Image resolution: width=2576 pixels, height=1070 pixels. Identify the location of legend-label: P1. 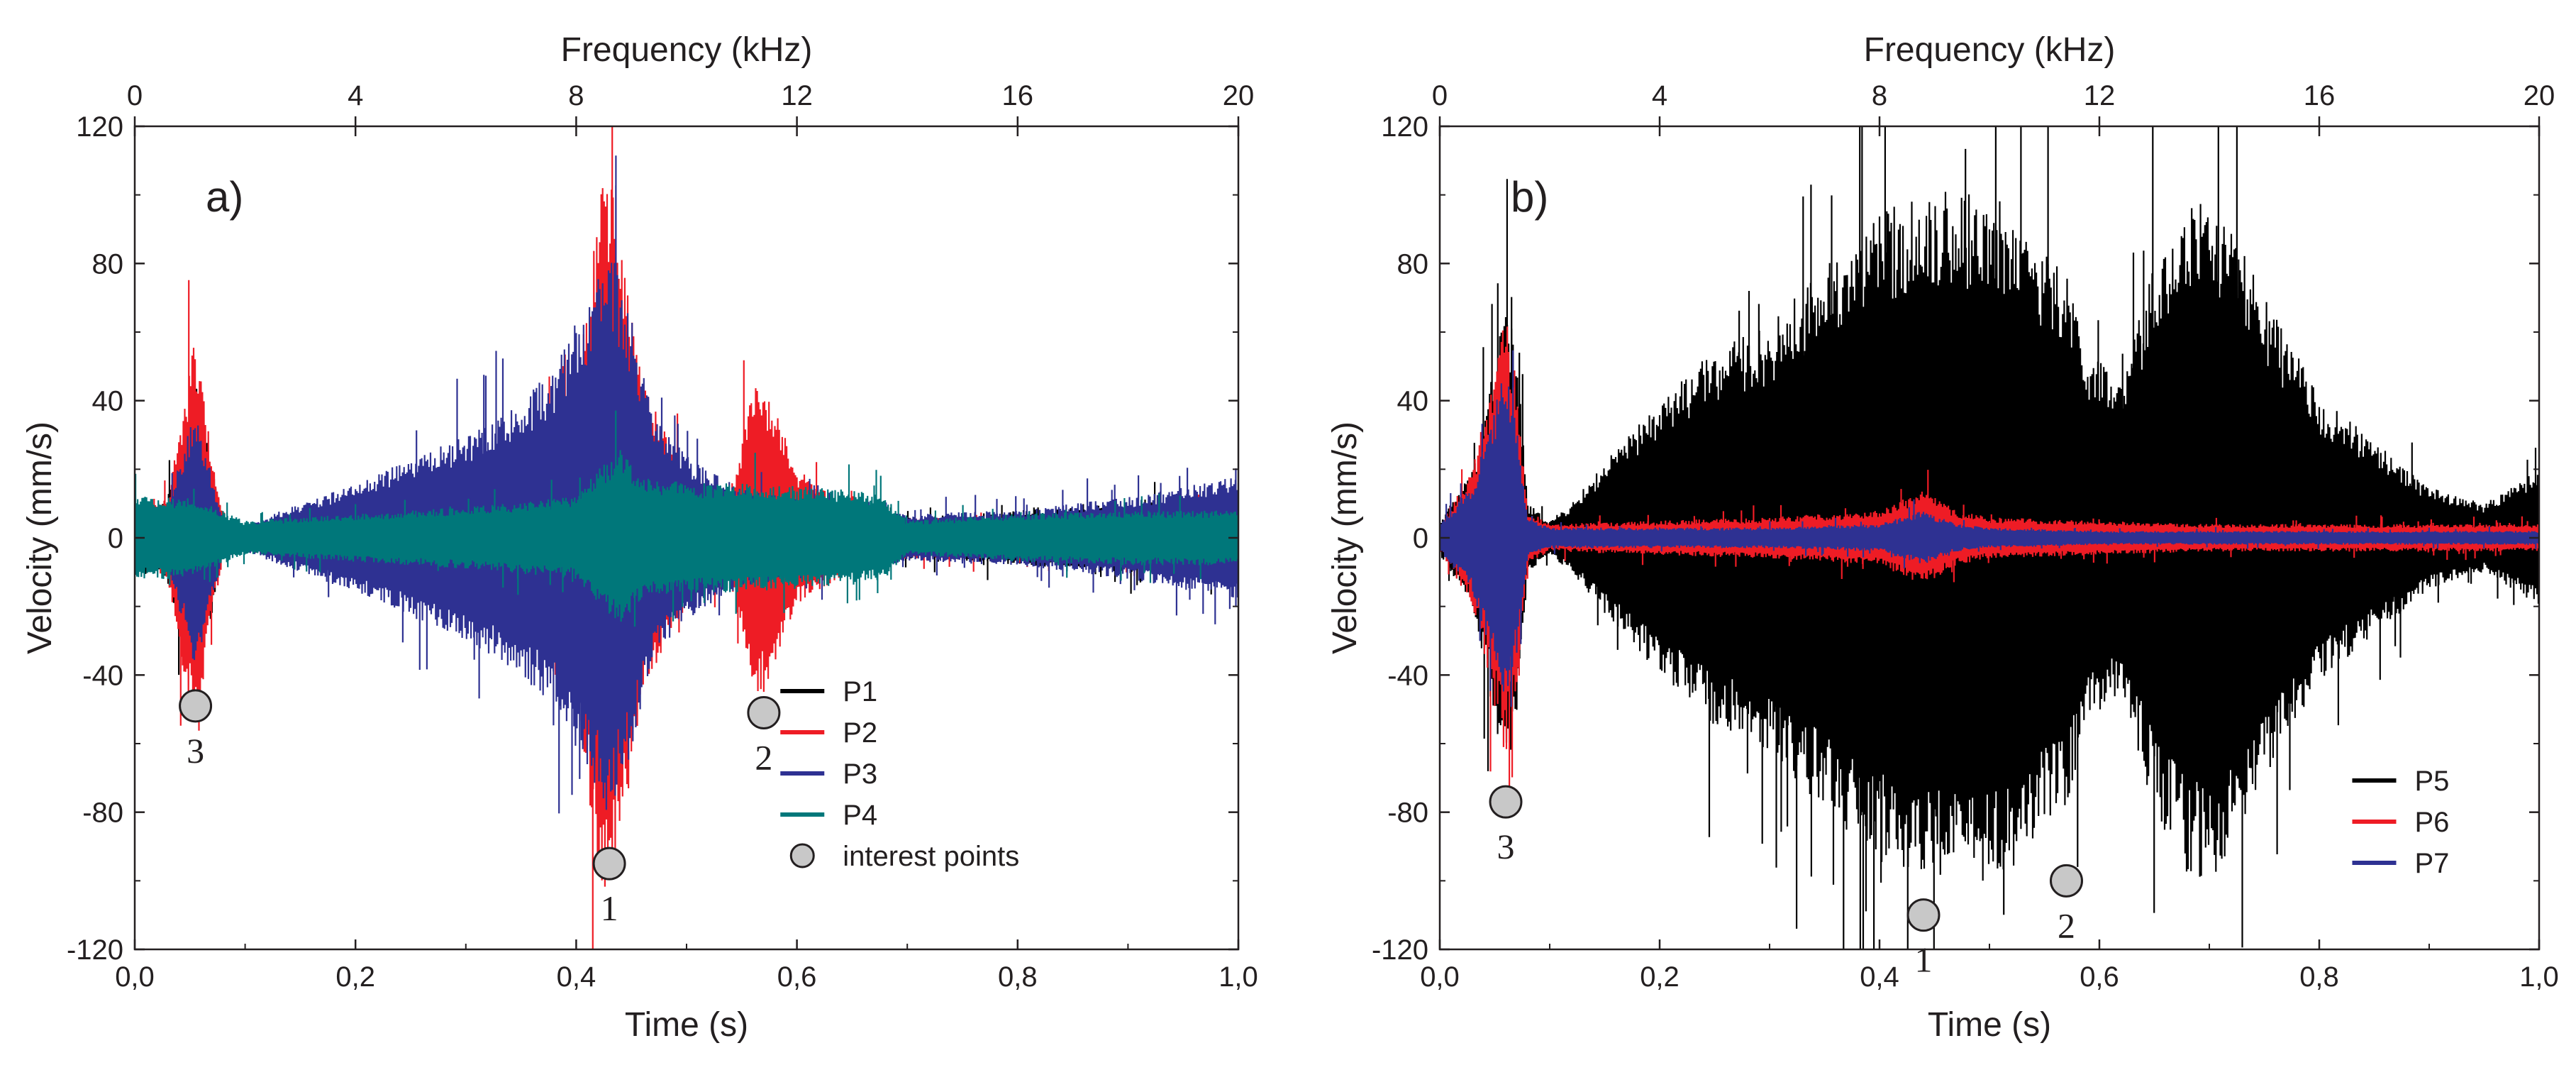
(860, 691).